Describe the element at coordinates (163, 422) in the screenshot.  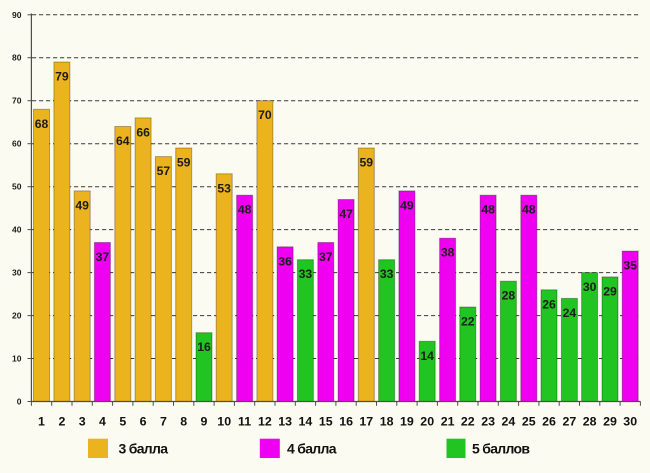
I see `svg-text: 7` at that location.